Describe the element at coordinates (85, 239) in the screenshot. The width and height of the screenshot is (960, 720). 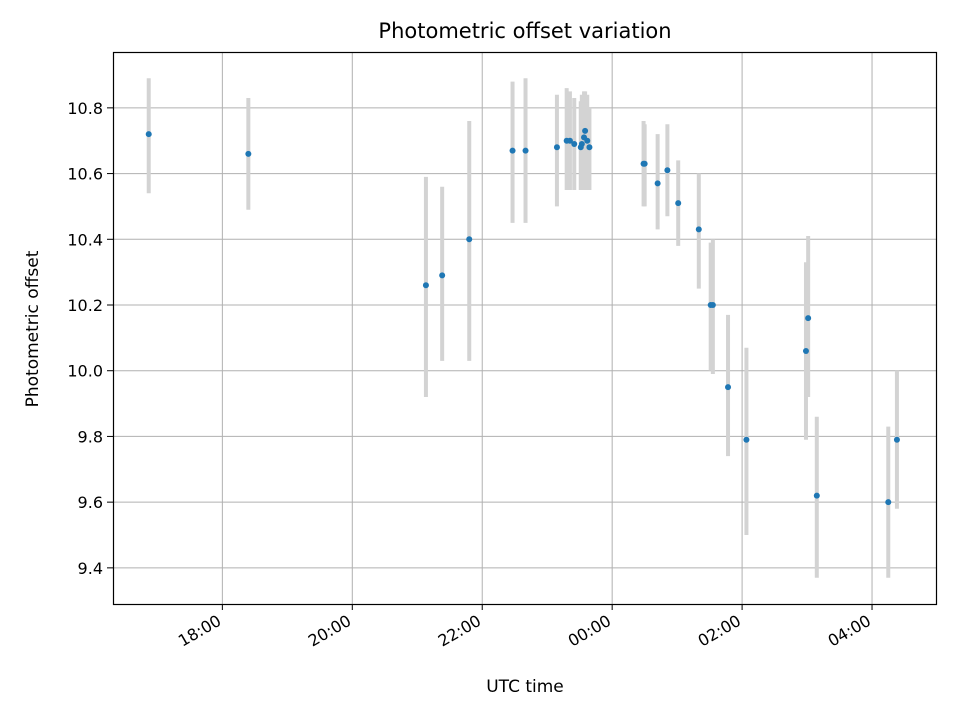
I see `y-tick-label: 10.4` at that location.